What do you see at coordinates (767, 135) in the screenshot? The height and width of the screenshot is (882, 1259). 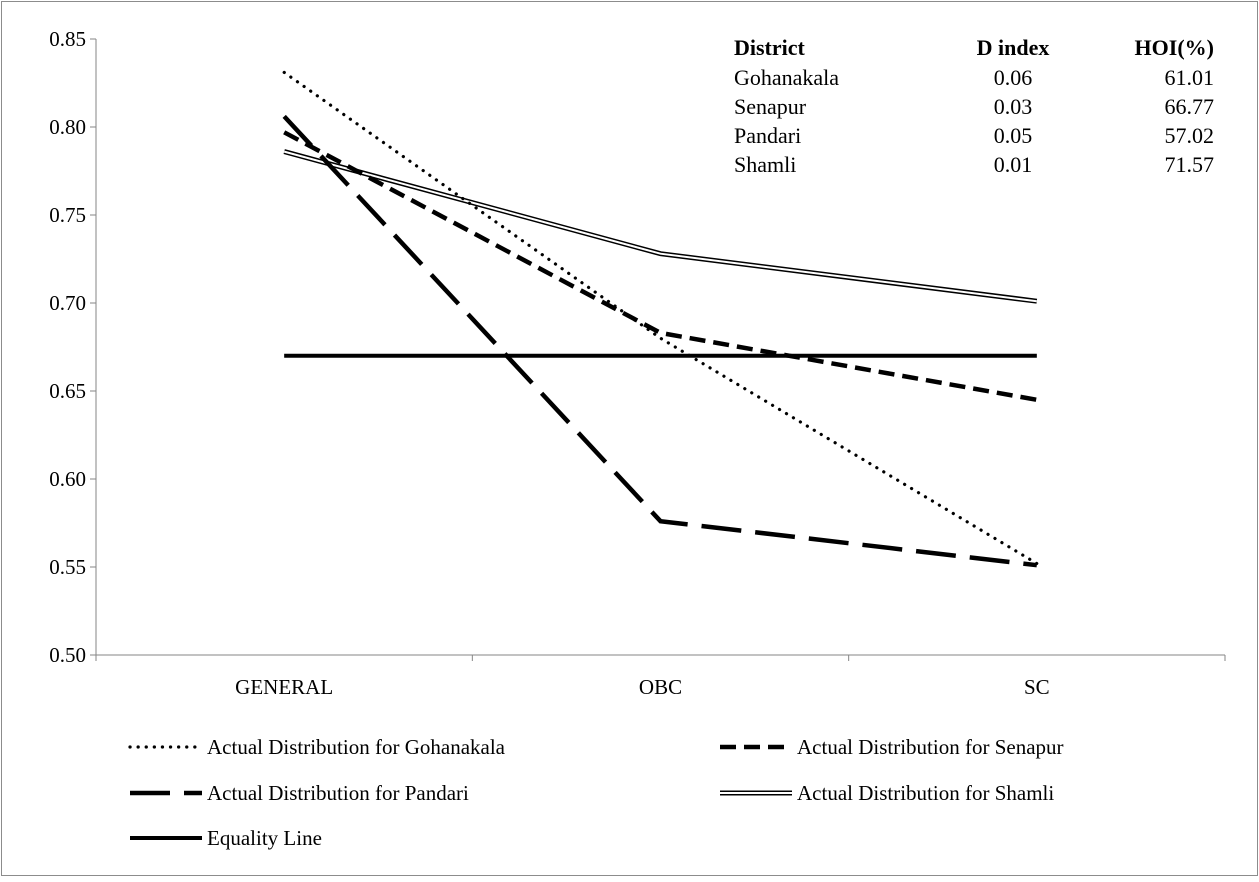 I see `table-cell: Pandari` at bounding box center [767, 135].